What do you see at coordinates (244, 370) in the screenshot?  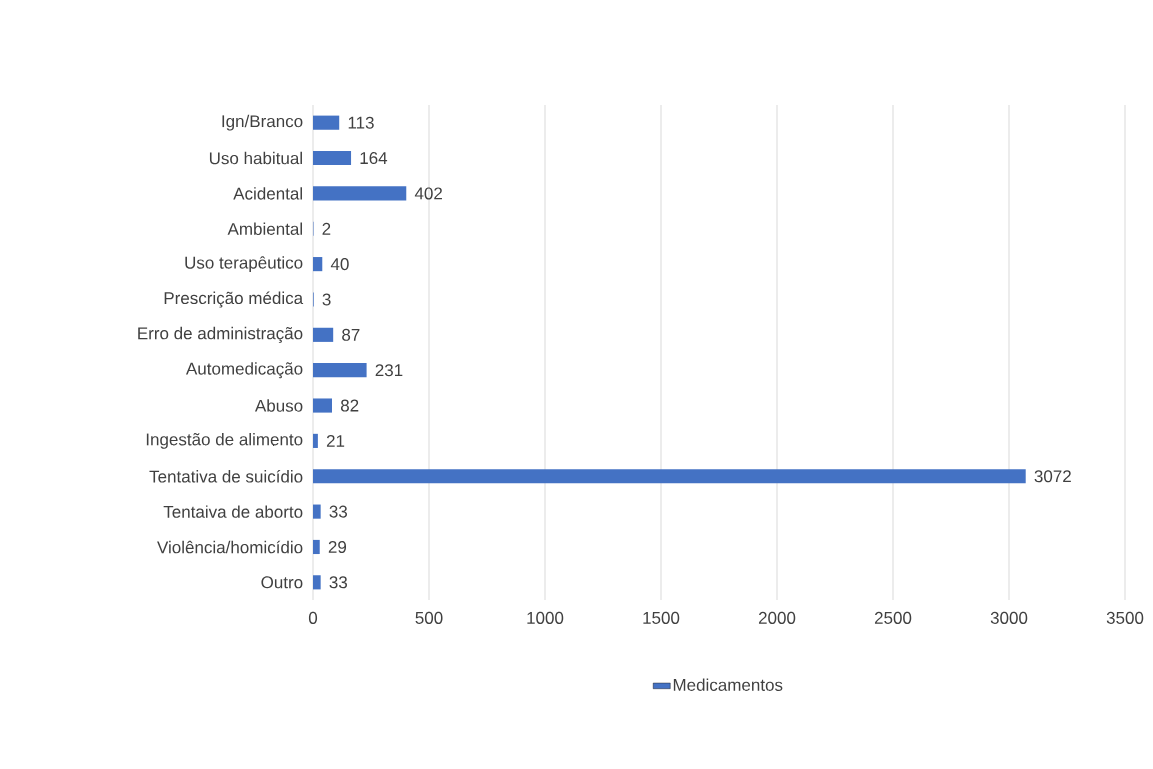 I see `y-tick-label: Automedicação` at bounding box center [244, 370].